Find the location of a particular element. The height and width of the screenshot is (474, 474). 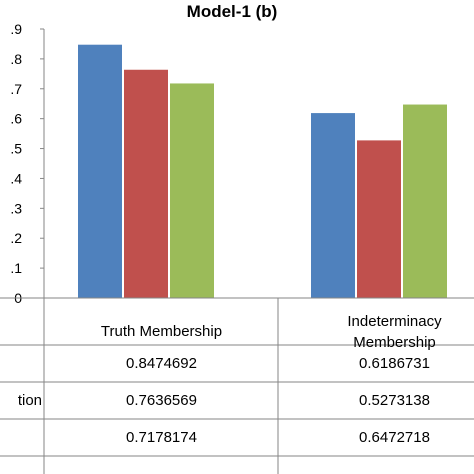

table-value-cell: 0.5273138 is located at coordinates (394, 400).